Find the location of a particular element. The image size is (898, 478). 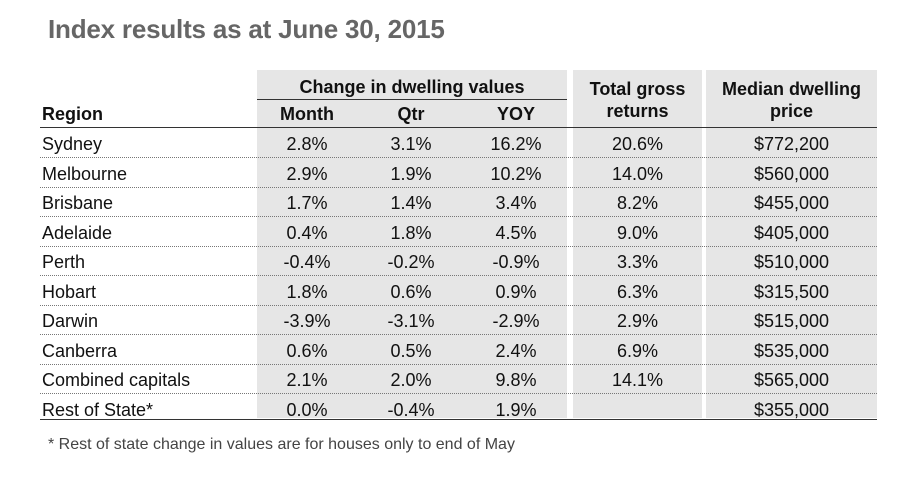

table-row: Adelaide 0.4% 1.8% 4.5% 9.0% $405,000 is located at coordinates (458, 232).